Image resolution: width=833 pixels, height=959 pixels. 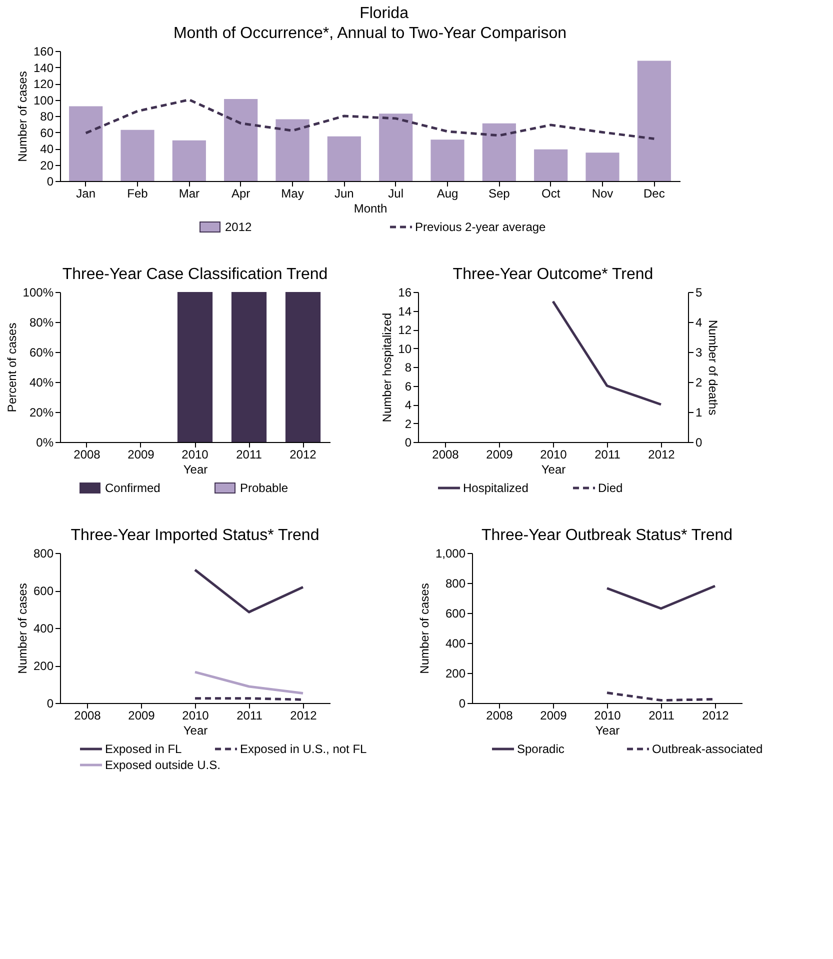 What do you see at coordinates (240, 193) in the screenshot?
I see `x-tick-label: Apr` at bounding box center [240, 193].